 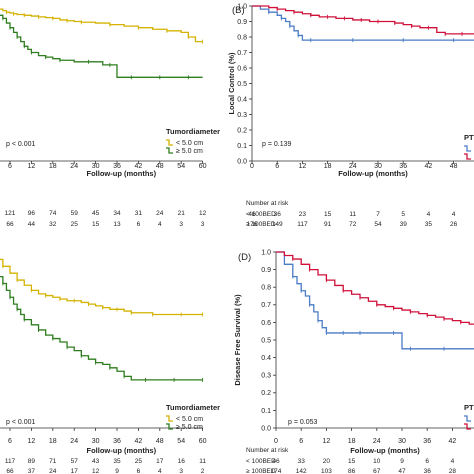 What do you see at coordinates (453, 441) in the screenshot?
I see `x-tick-label: 42` at bounding box center [453, 441].